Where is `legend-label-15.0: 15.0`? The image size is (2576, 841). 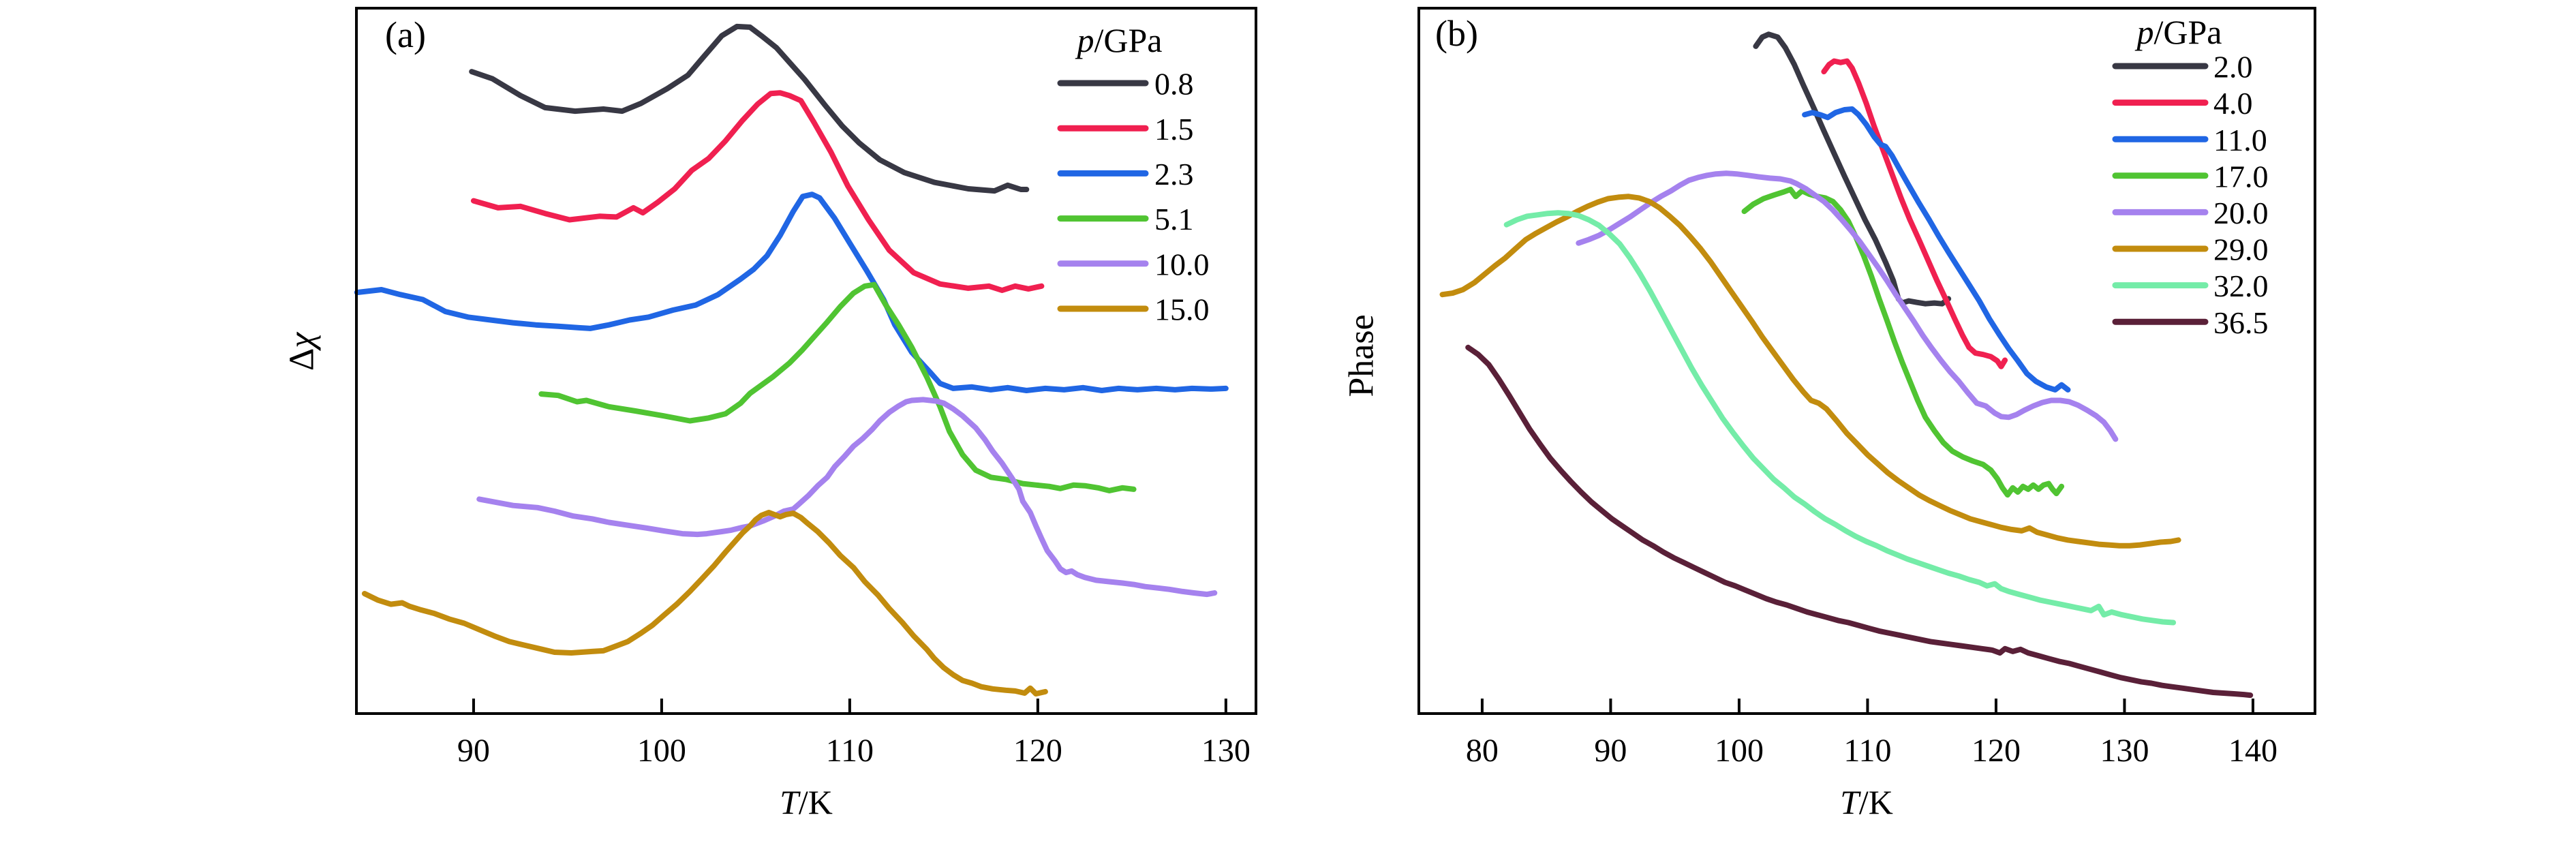
legend-label-15.0: 15.0 is located at coordinates (1182, 309).